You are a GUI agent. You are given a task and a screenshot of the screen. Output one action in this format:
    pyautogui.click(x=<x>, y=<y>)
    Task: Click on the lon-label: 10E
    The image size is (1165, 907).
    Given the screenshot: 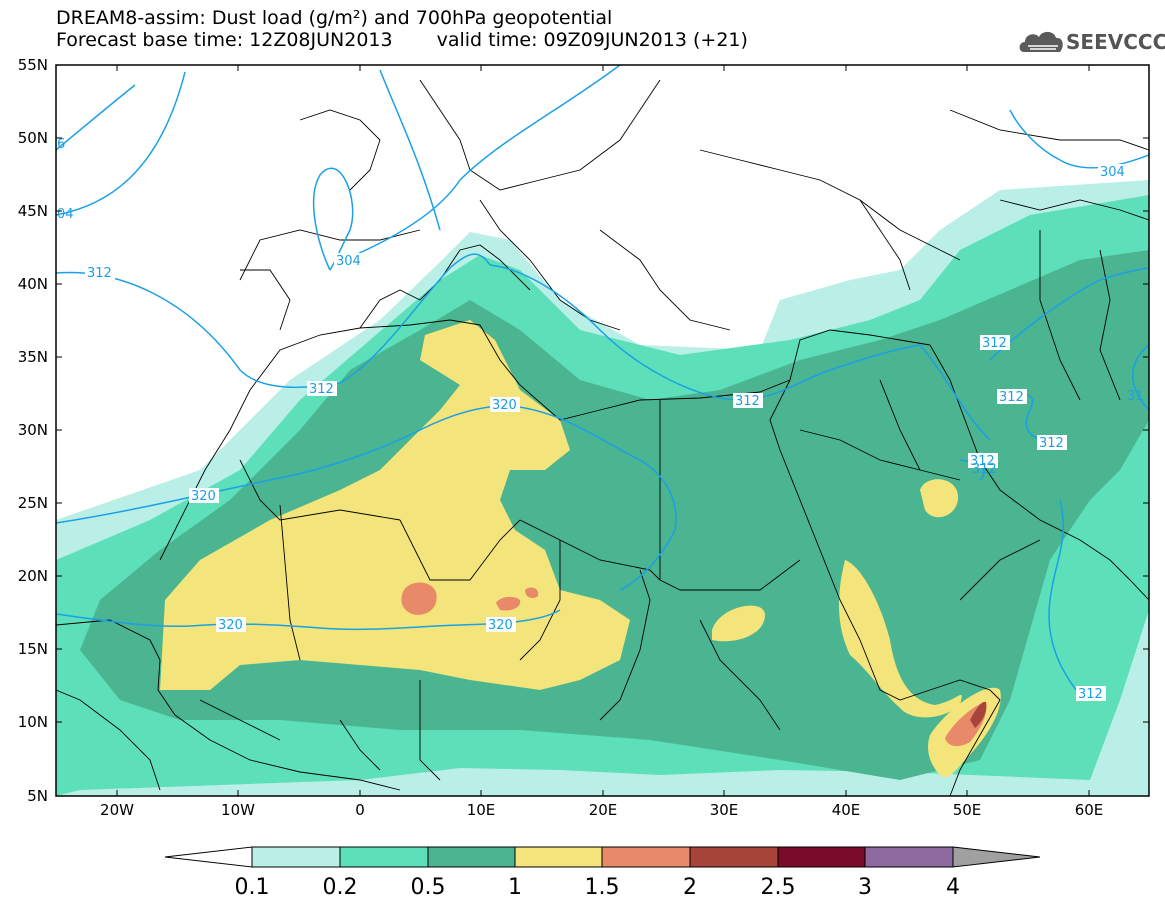 What is the action you would take?
    pyautogui.click(x=481, y=810)
    